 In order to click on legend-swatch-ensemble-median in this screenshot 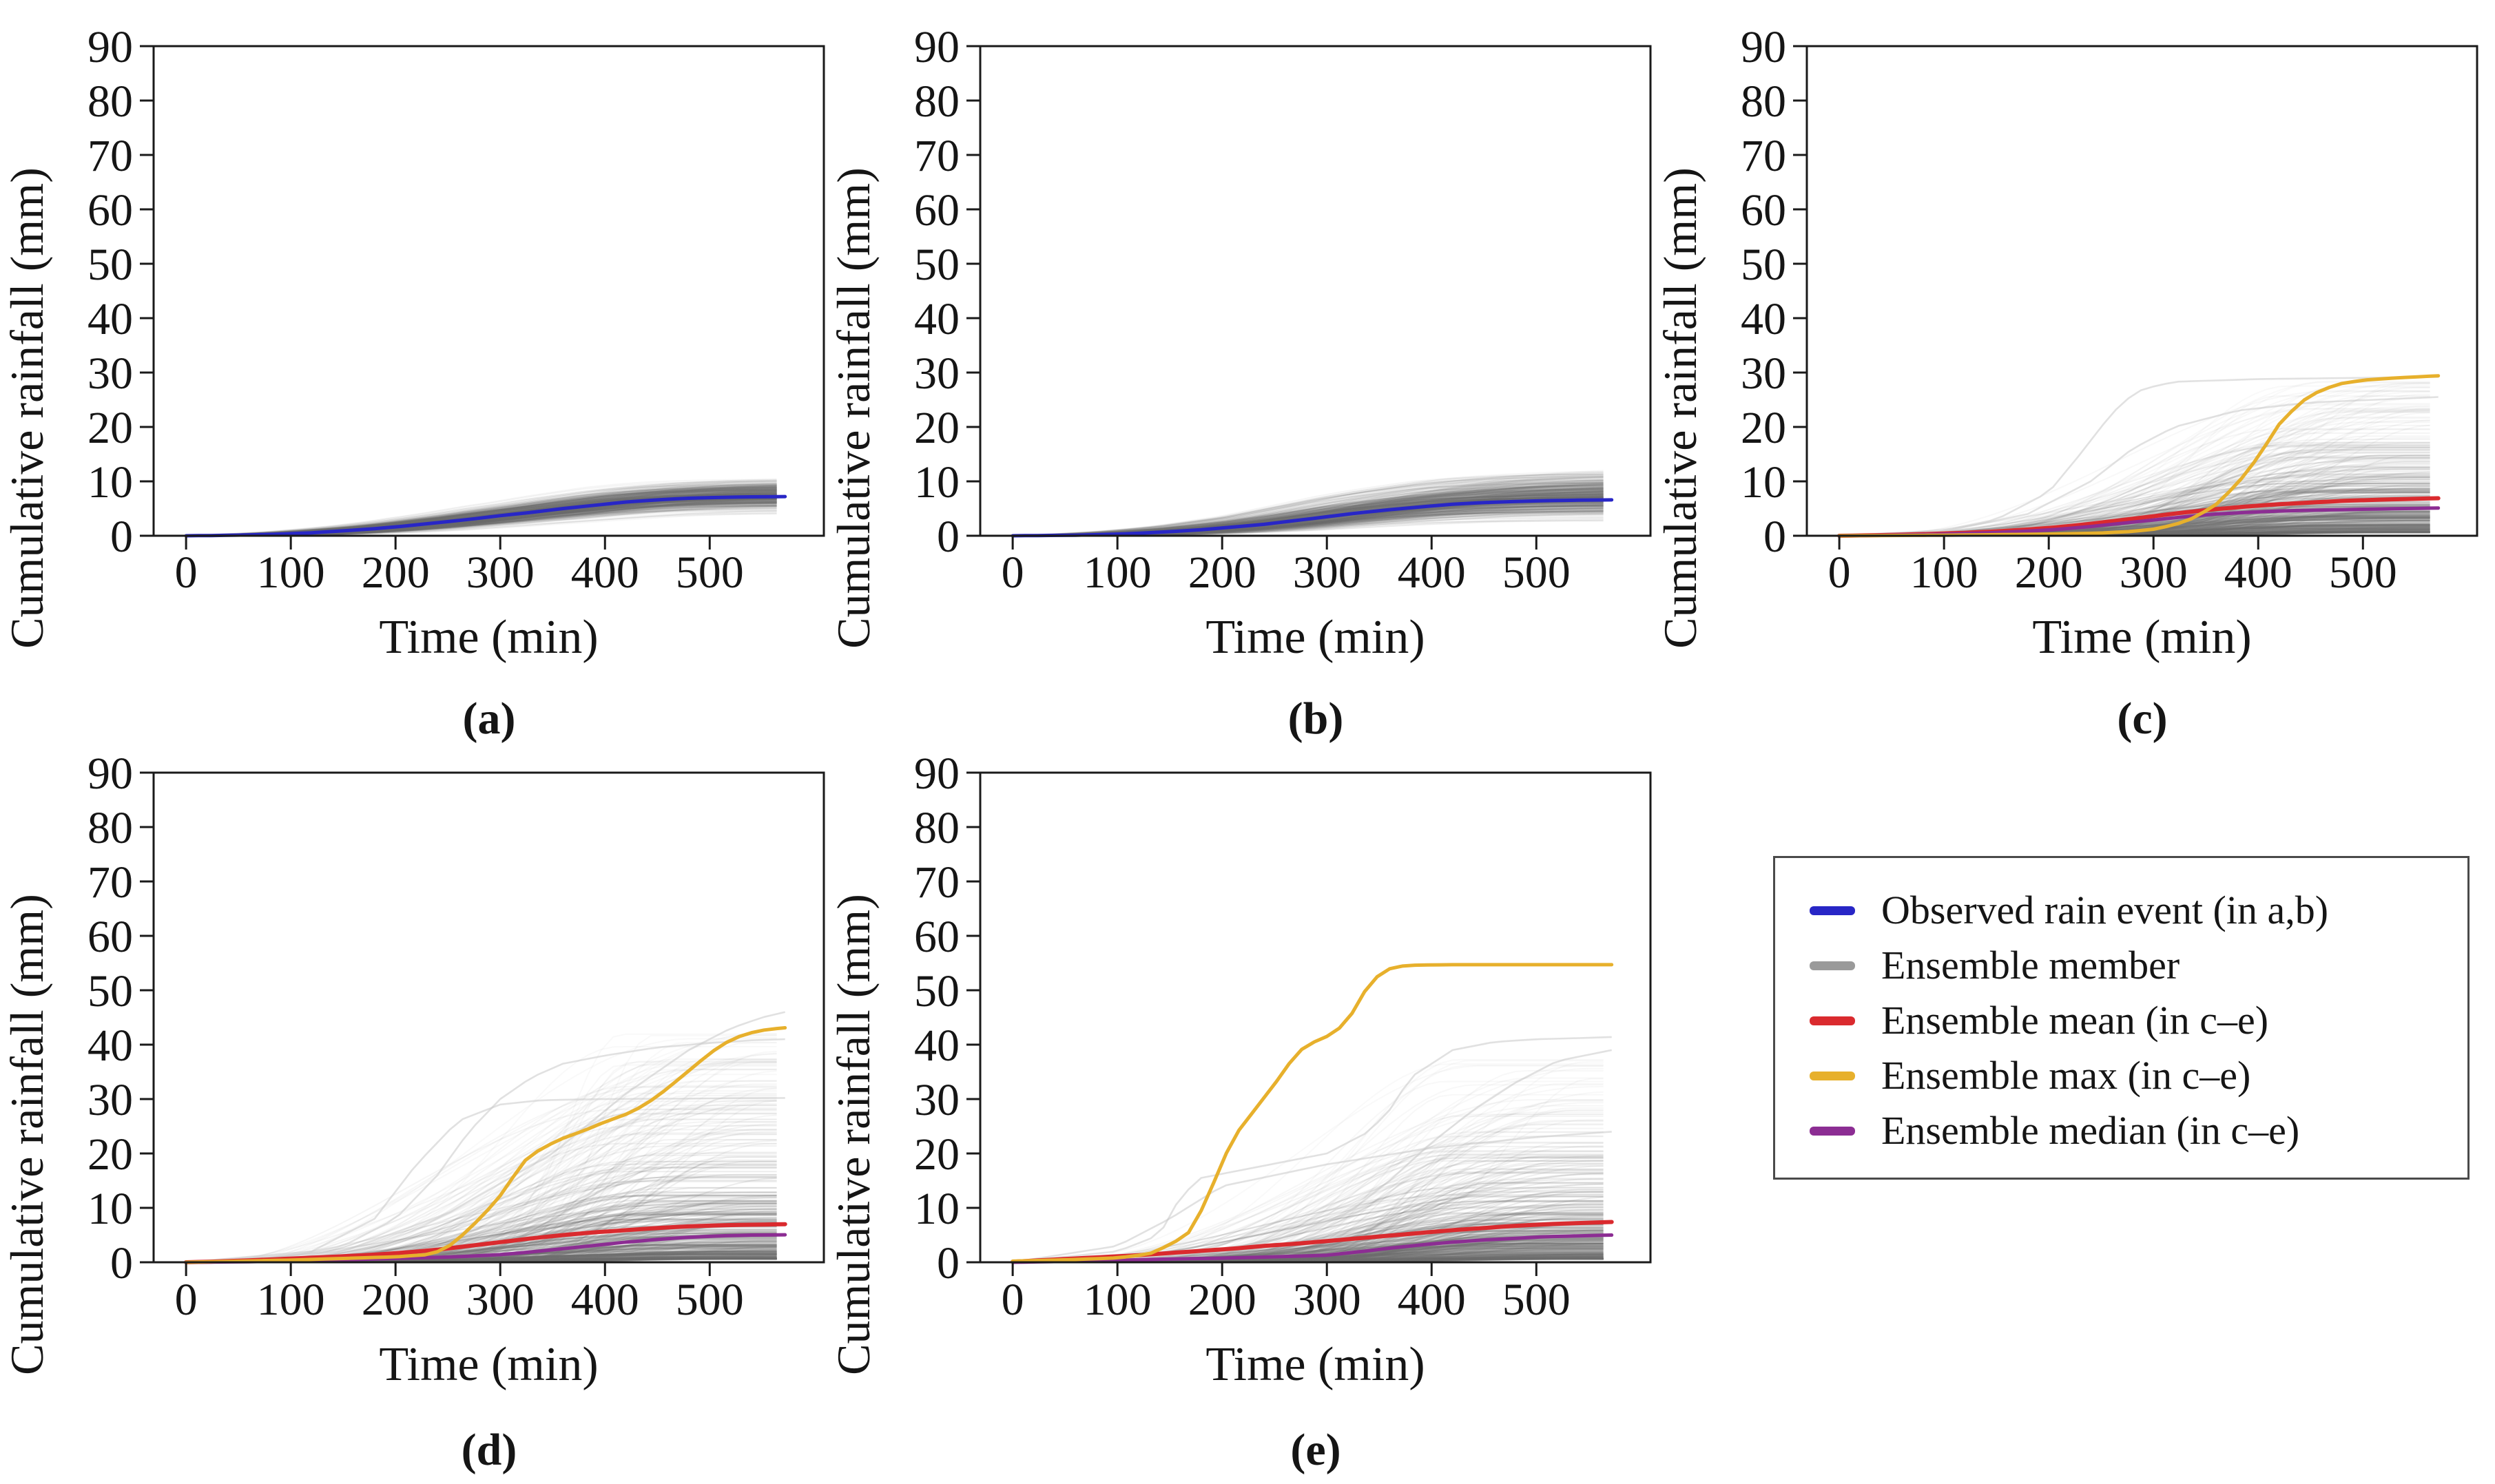, I will do `click(1832, 1131)`.